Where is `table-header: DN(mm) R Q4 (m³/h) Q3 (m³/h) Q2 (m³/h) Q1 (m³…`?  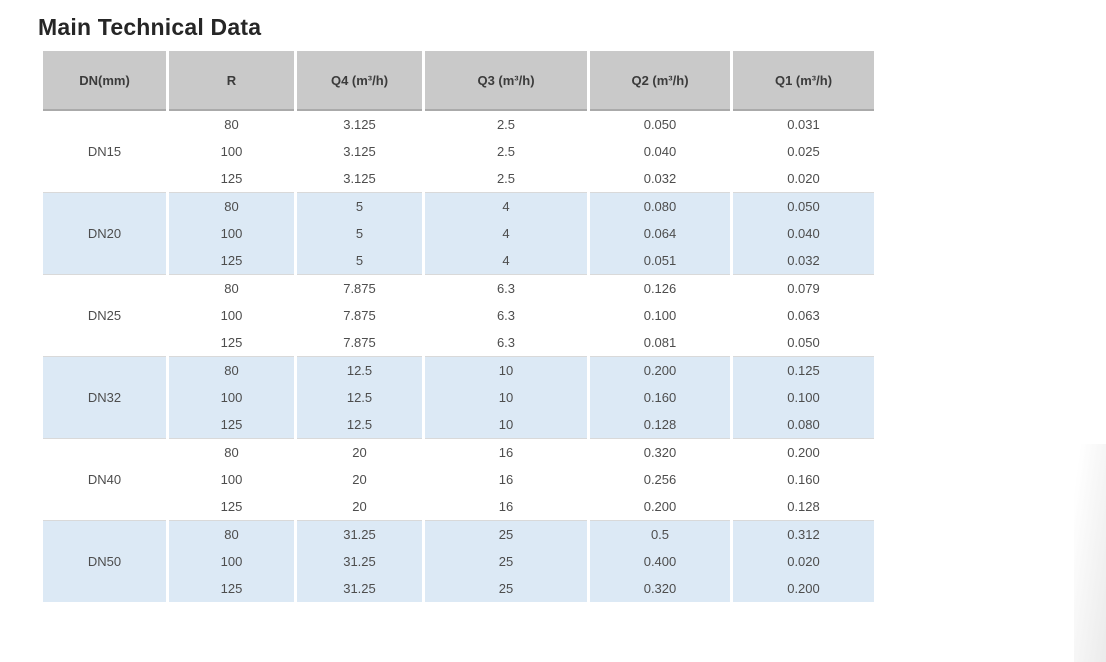
table-header: DN(mm) R Q4 (m³/h) Q3 (m³/h) Q2 (m³/h) Q1 (m³… is located at coordinates (458, 81).